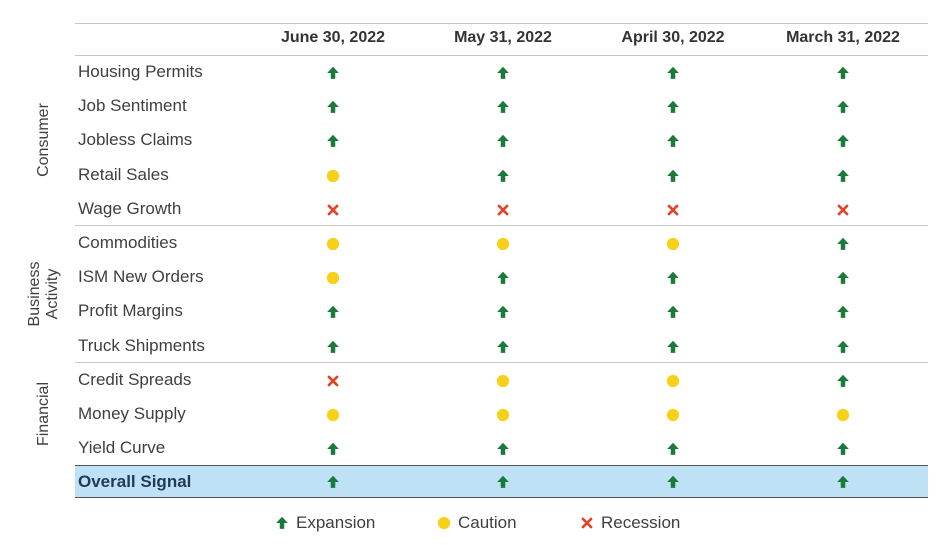 This screenshot has height=545, width=941. I want to click on legend-item: Expansion, so click(324, 523).